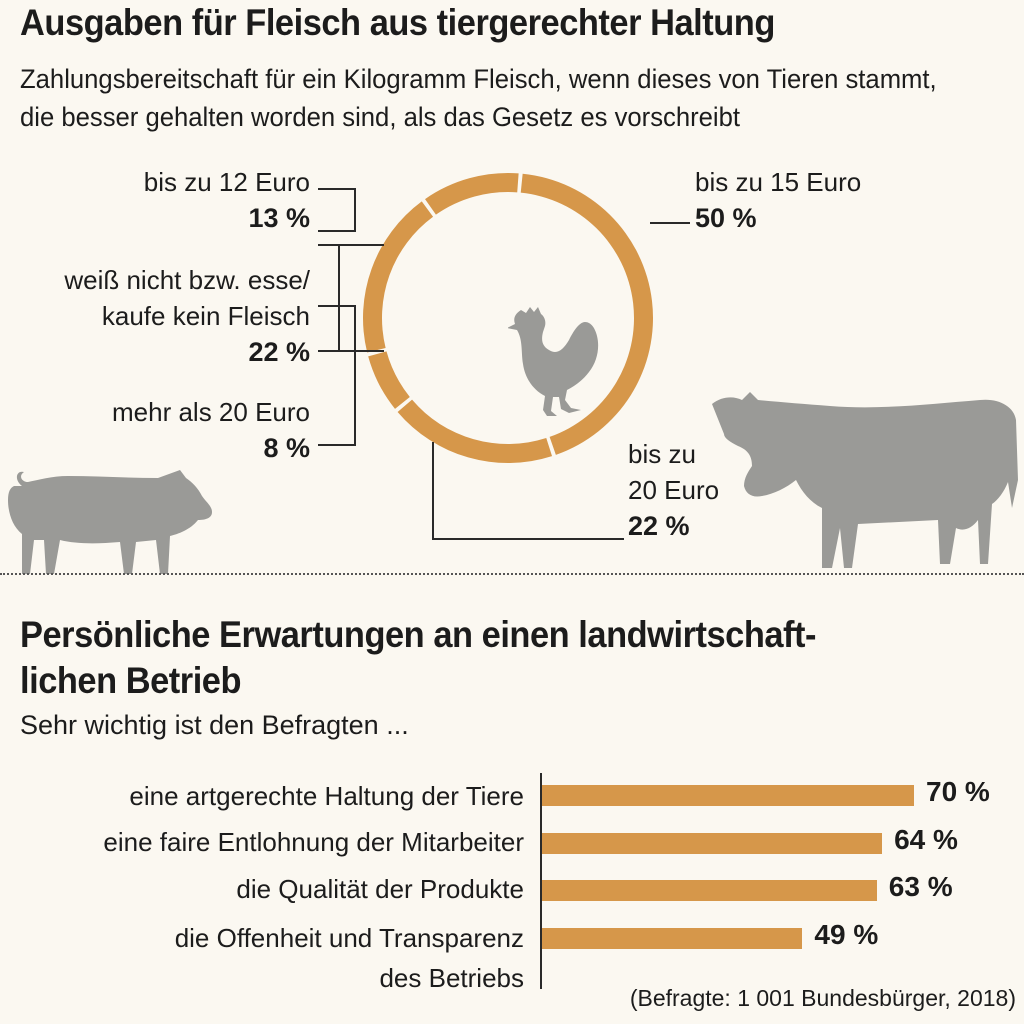 Image resolution: width=1024 pixels, height=1024 pixels. I want to click on bar-axis-line, so click(541, 881).